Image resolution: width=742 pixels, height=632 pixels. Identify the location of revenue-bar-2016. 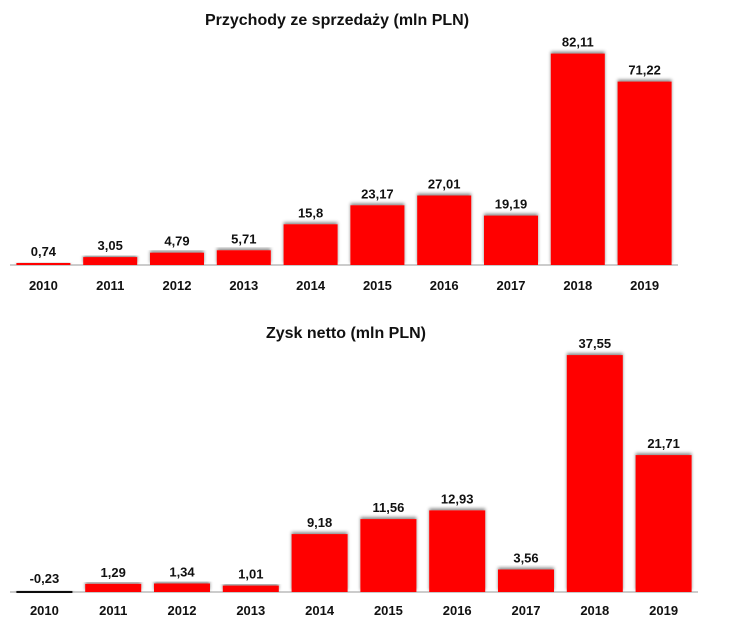
(444, 230).